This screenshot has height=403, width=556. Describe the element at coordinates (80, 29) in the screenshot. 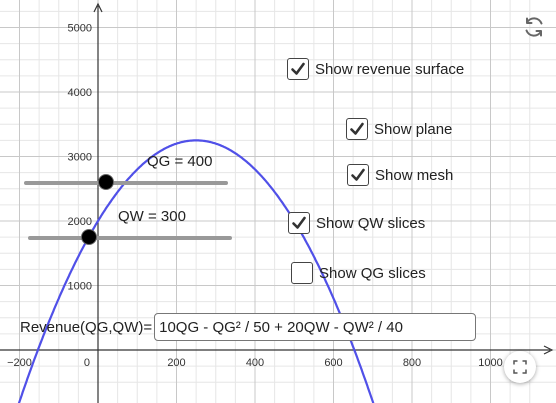

I see `y-tick-label: 5000` at that location.